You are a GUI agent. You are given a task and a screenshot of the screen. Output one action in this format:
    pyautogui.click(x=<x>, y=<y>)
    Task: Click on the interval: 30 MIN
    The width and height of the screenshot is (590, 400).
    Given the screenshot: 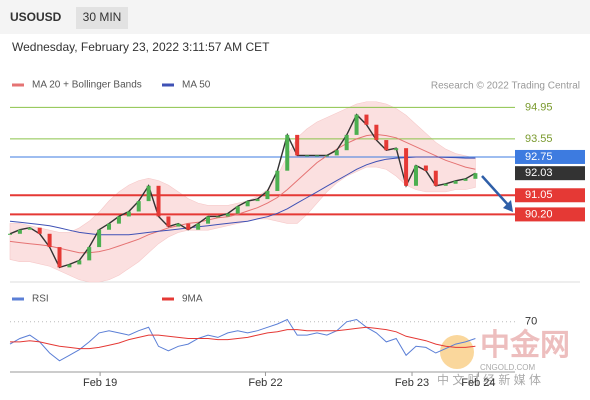 What is the action you would take?
    pyautogui.click(x=102, y=17)
    